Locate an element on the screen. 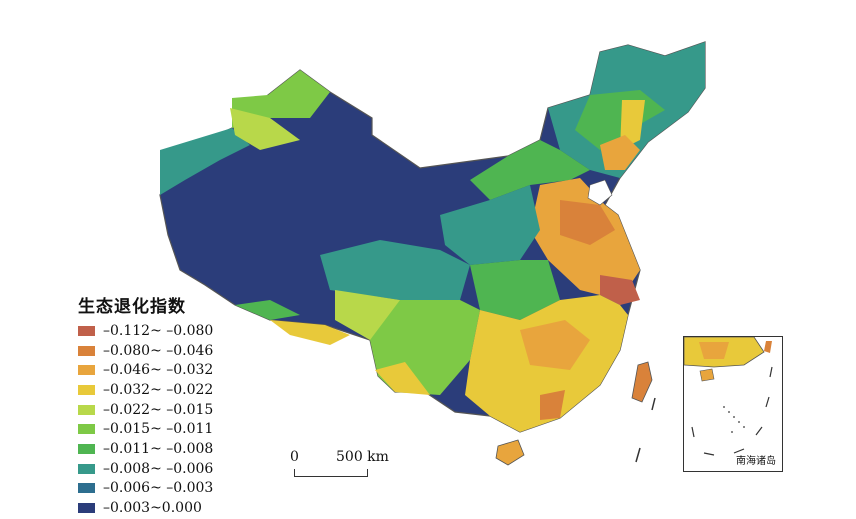  region-central-green is located at coordinates (515, 290).